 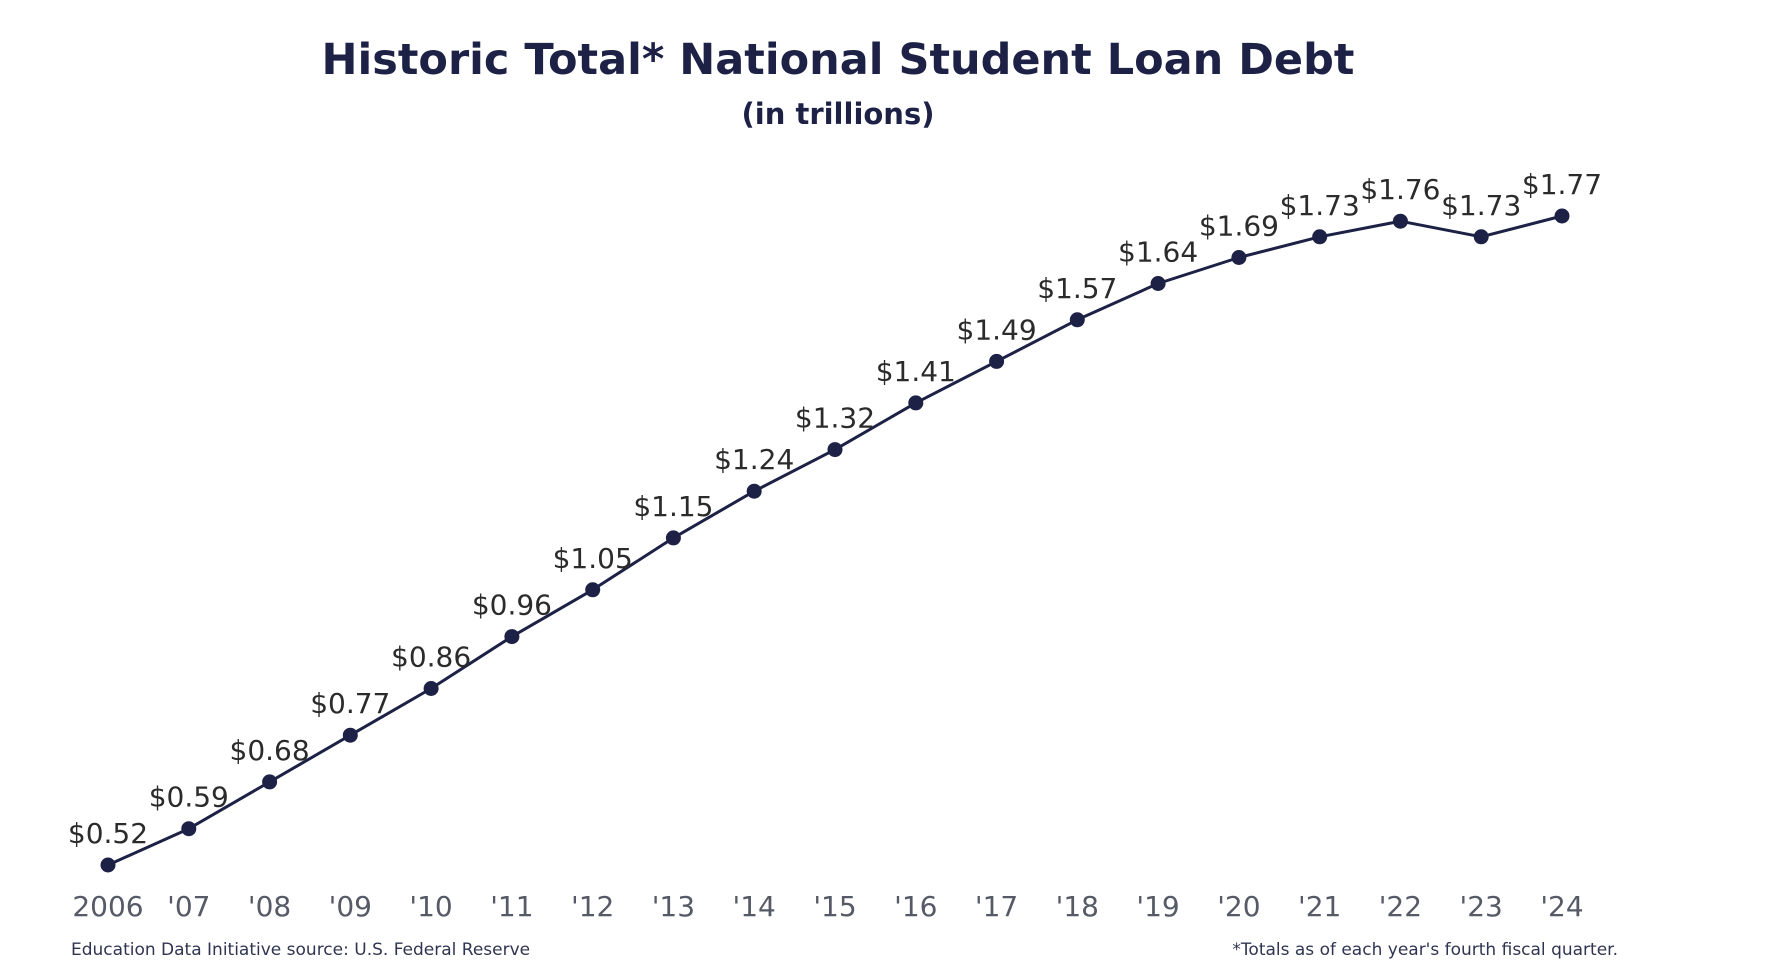 What do you see at coordinates (1481, 906) in the screenshot?
I see `x-tick-label: '23` at bounding box center [1481, 906].